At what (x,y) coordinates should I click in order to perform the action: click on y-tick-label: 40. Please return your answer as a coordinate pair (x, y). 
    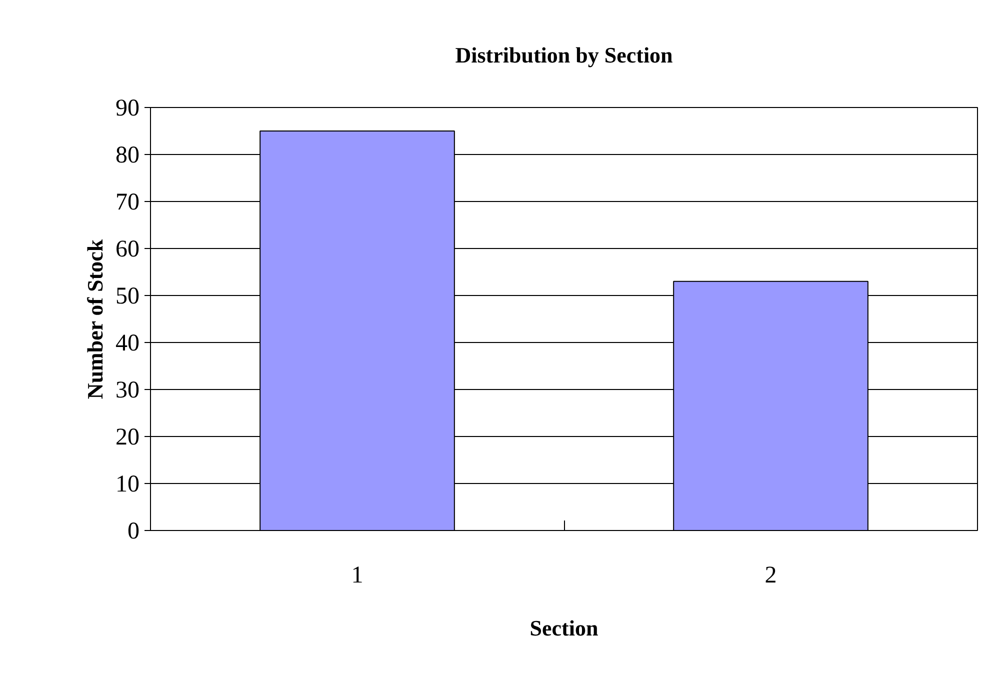
    Looking at the image, I should click on (128, 343).